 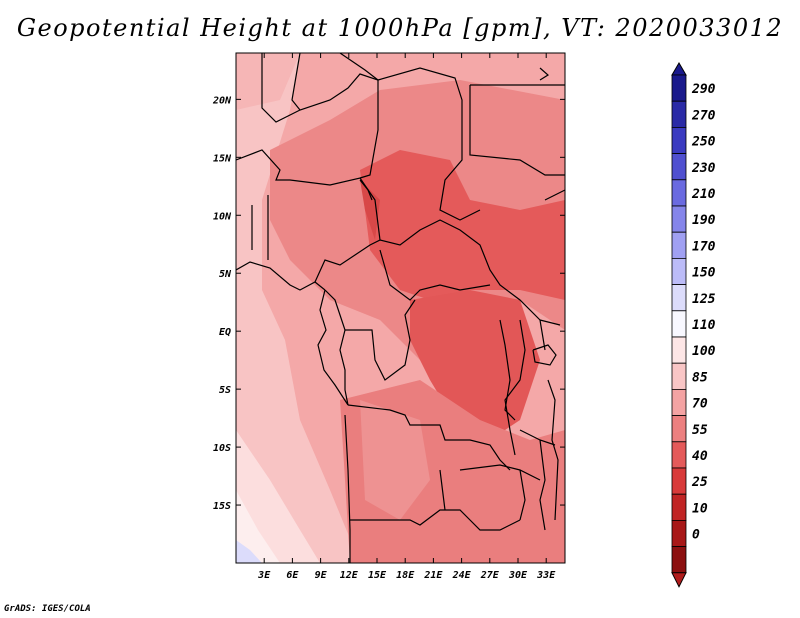 I want to click on colorbar-level-label: 10, so click(x=700, y=508).